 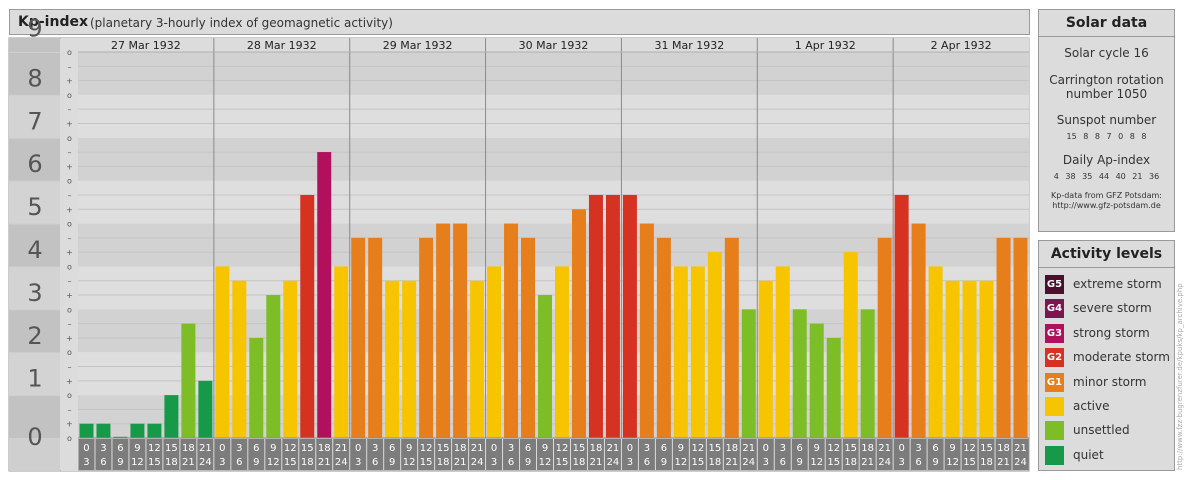 I want to click on day-label: 27 Mar 1932, so click(x=146, y=45).